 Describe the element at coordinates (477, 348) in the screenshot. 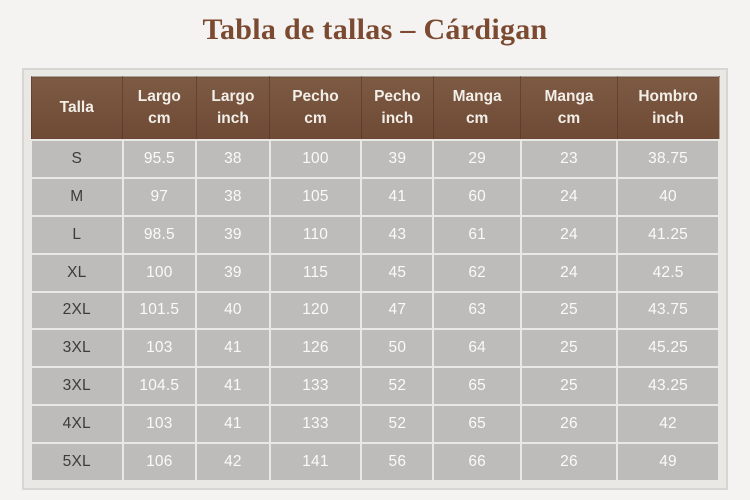

I see `value-cell: 64` at that location.